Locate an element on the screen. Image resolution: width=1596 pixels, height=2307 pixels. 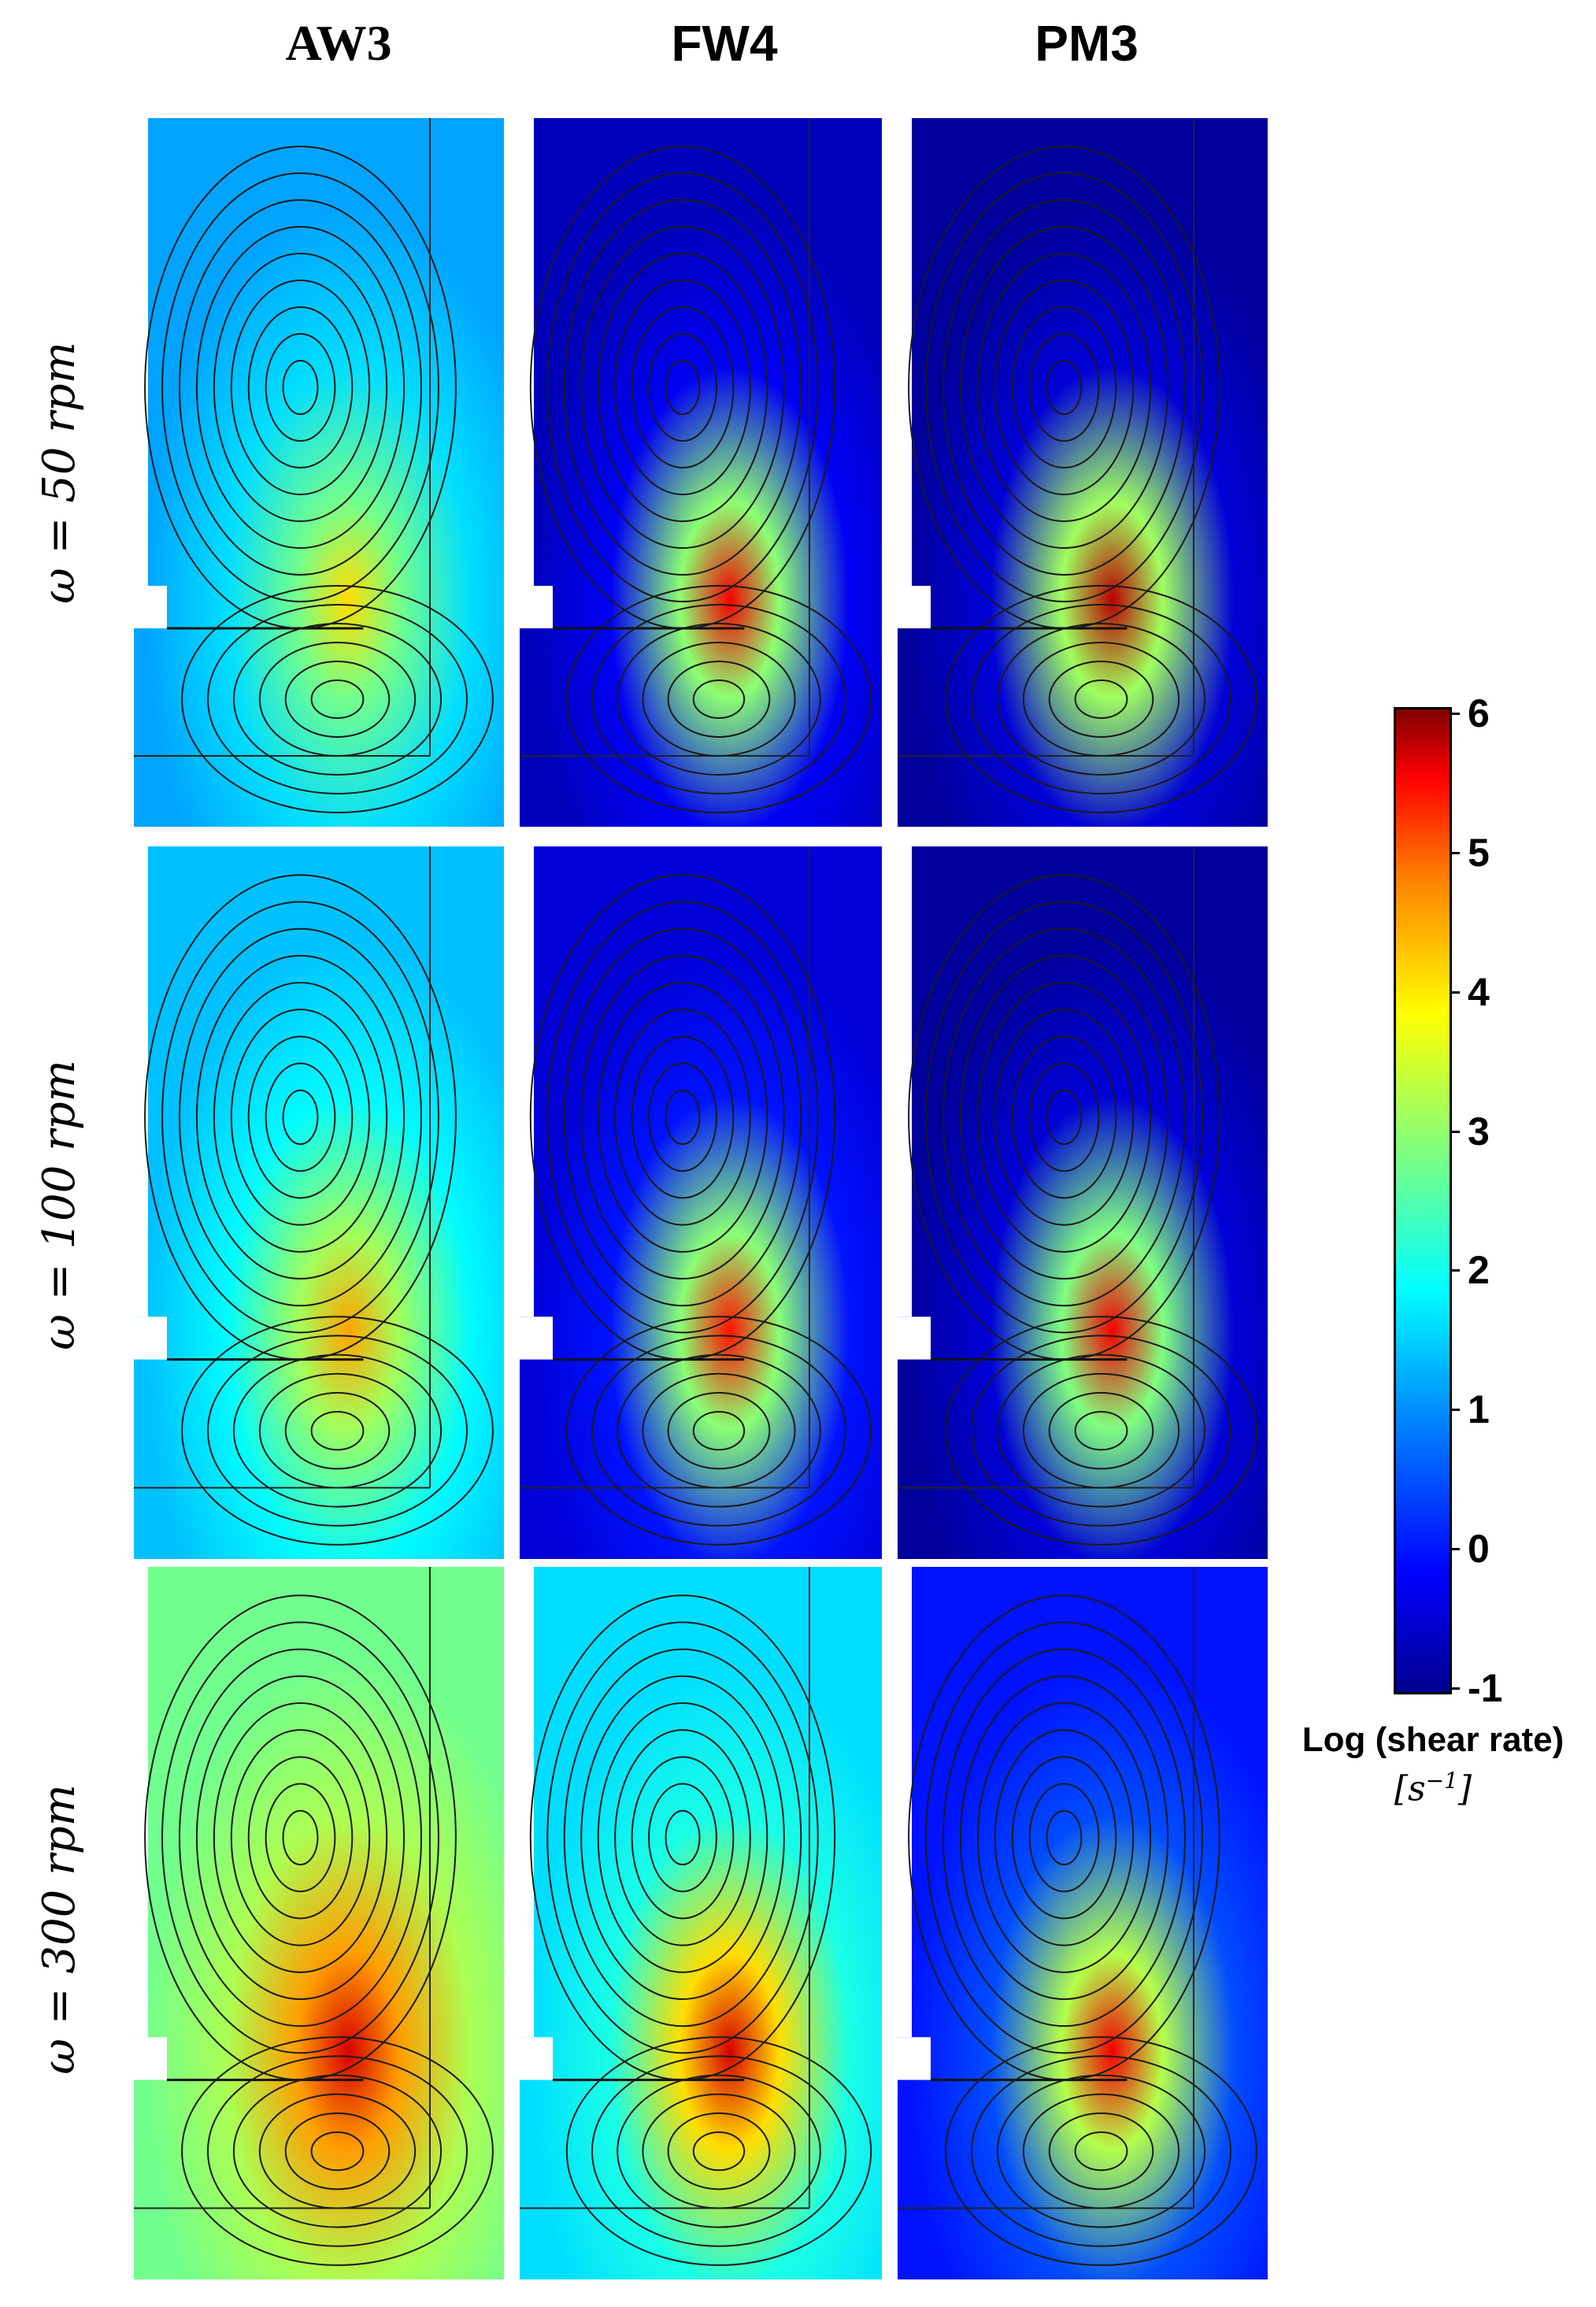
panel-pm3-50rpm is located at coordinates (1083, 472).